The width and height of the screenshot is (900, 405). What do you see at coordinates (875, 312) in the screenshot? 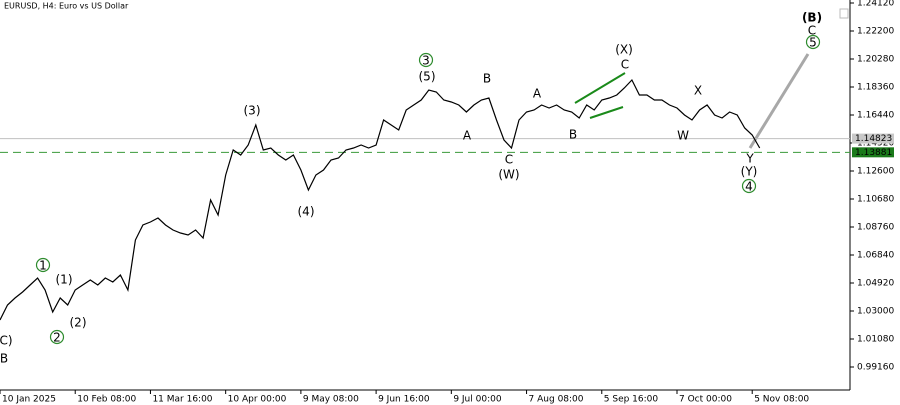
I see `y-tick-label: 1.03000` at bounding box center [875, 312].